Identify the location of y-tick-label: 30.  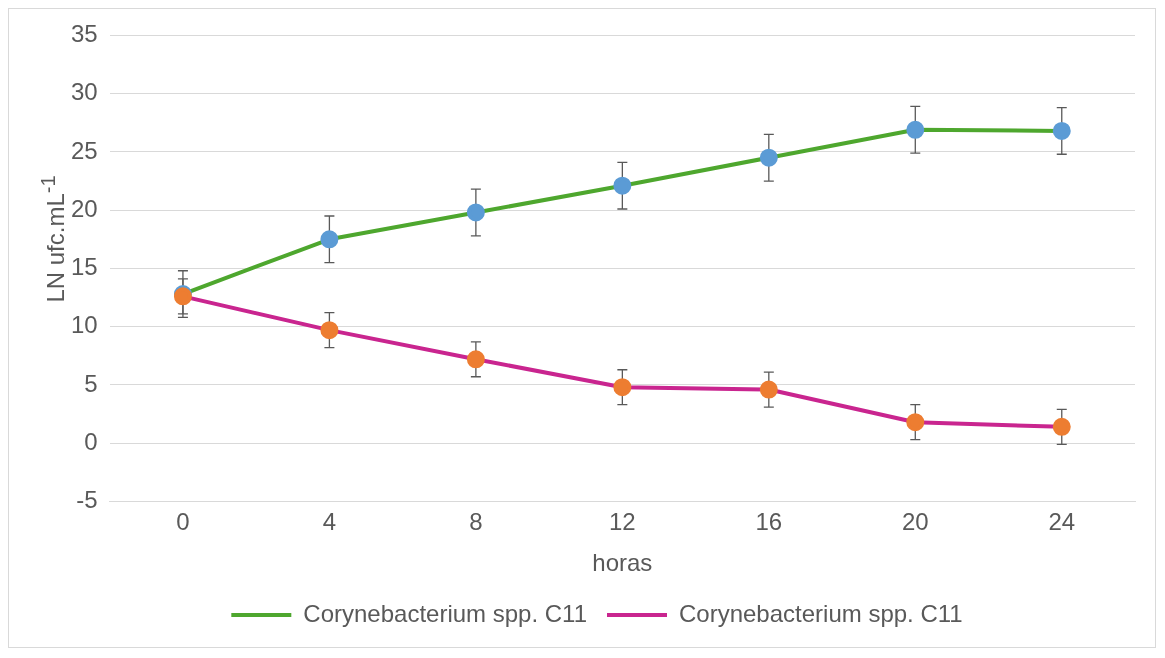
(84, 92).